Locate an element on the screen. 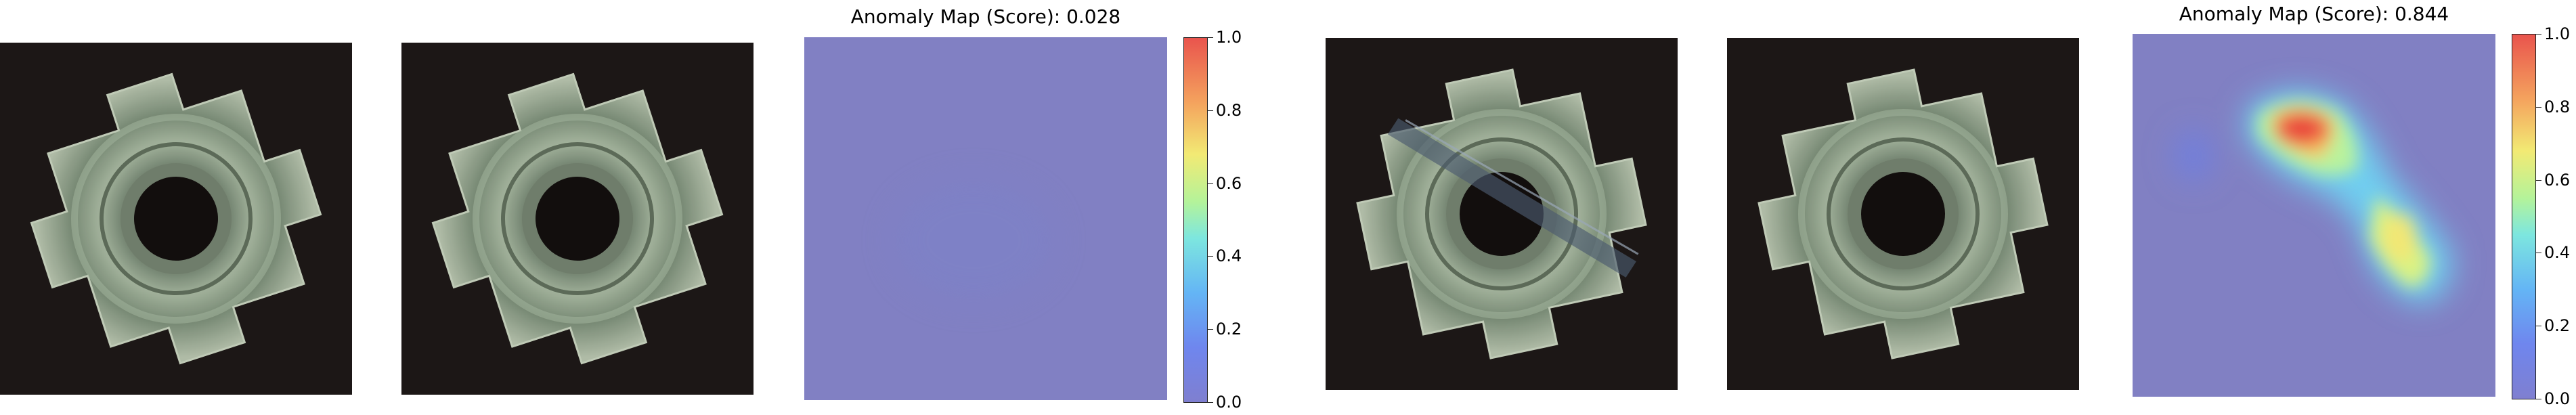 This screenshot has height=415, width=2576. input-image-anomalous is located at coordinates (1502, 214).